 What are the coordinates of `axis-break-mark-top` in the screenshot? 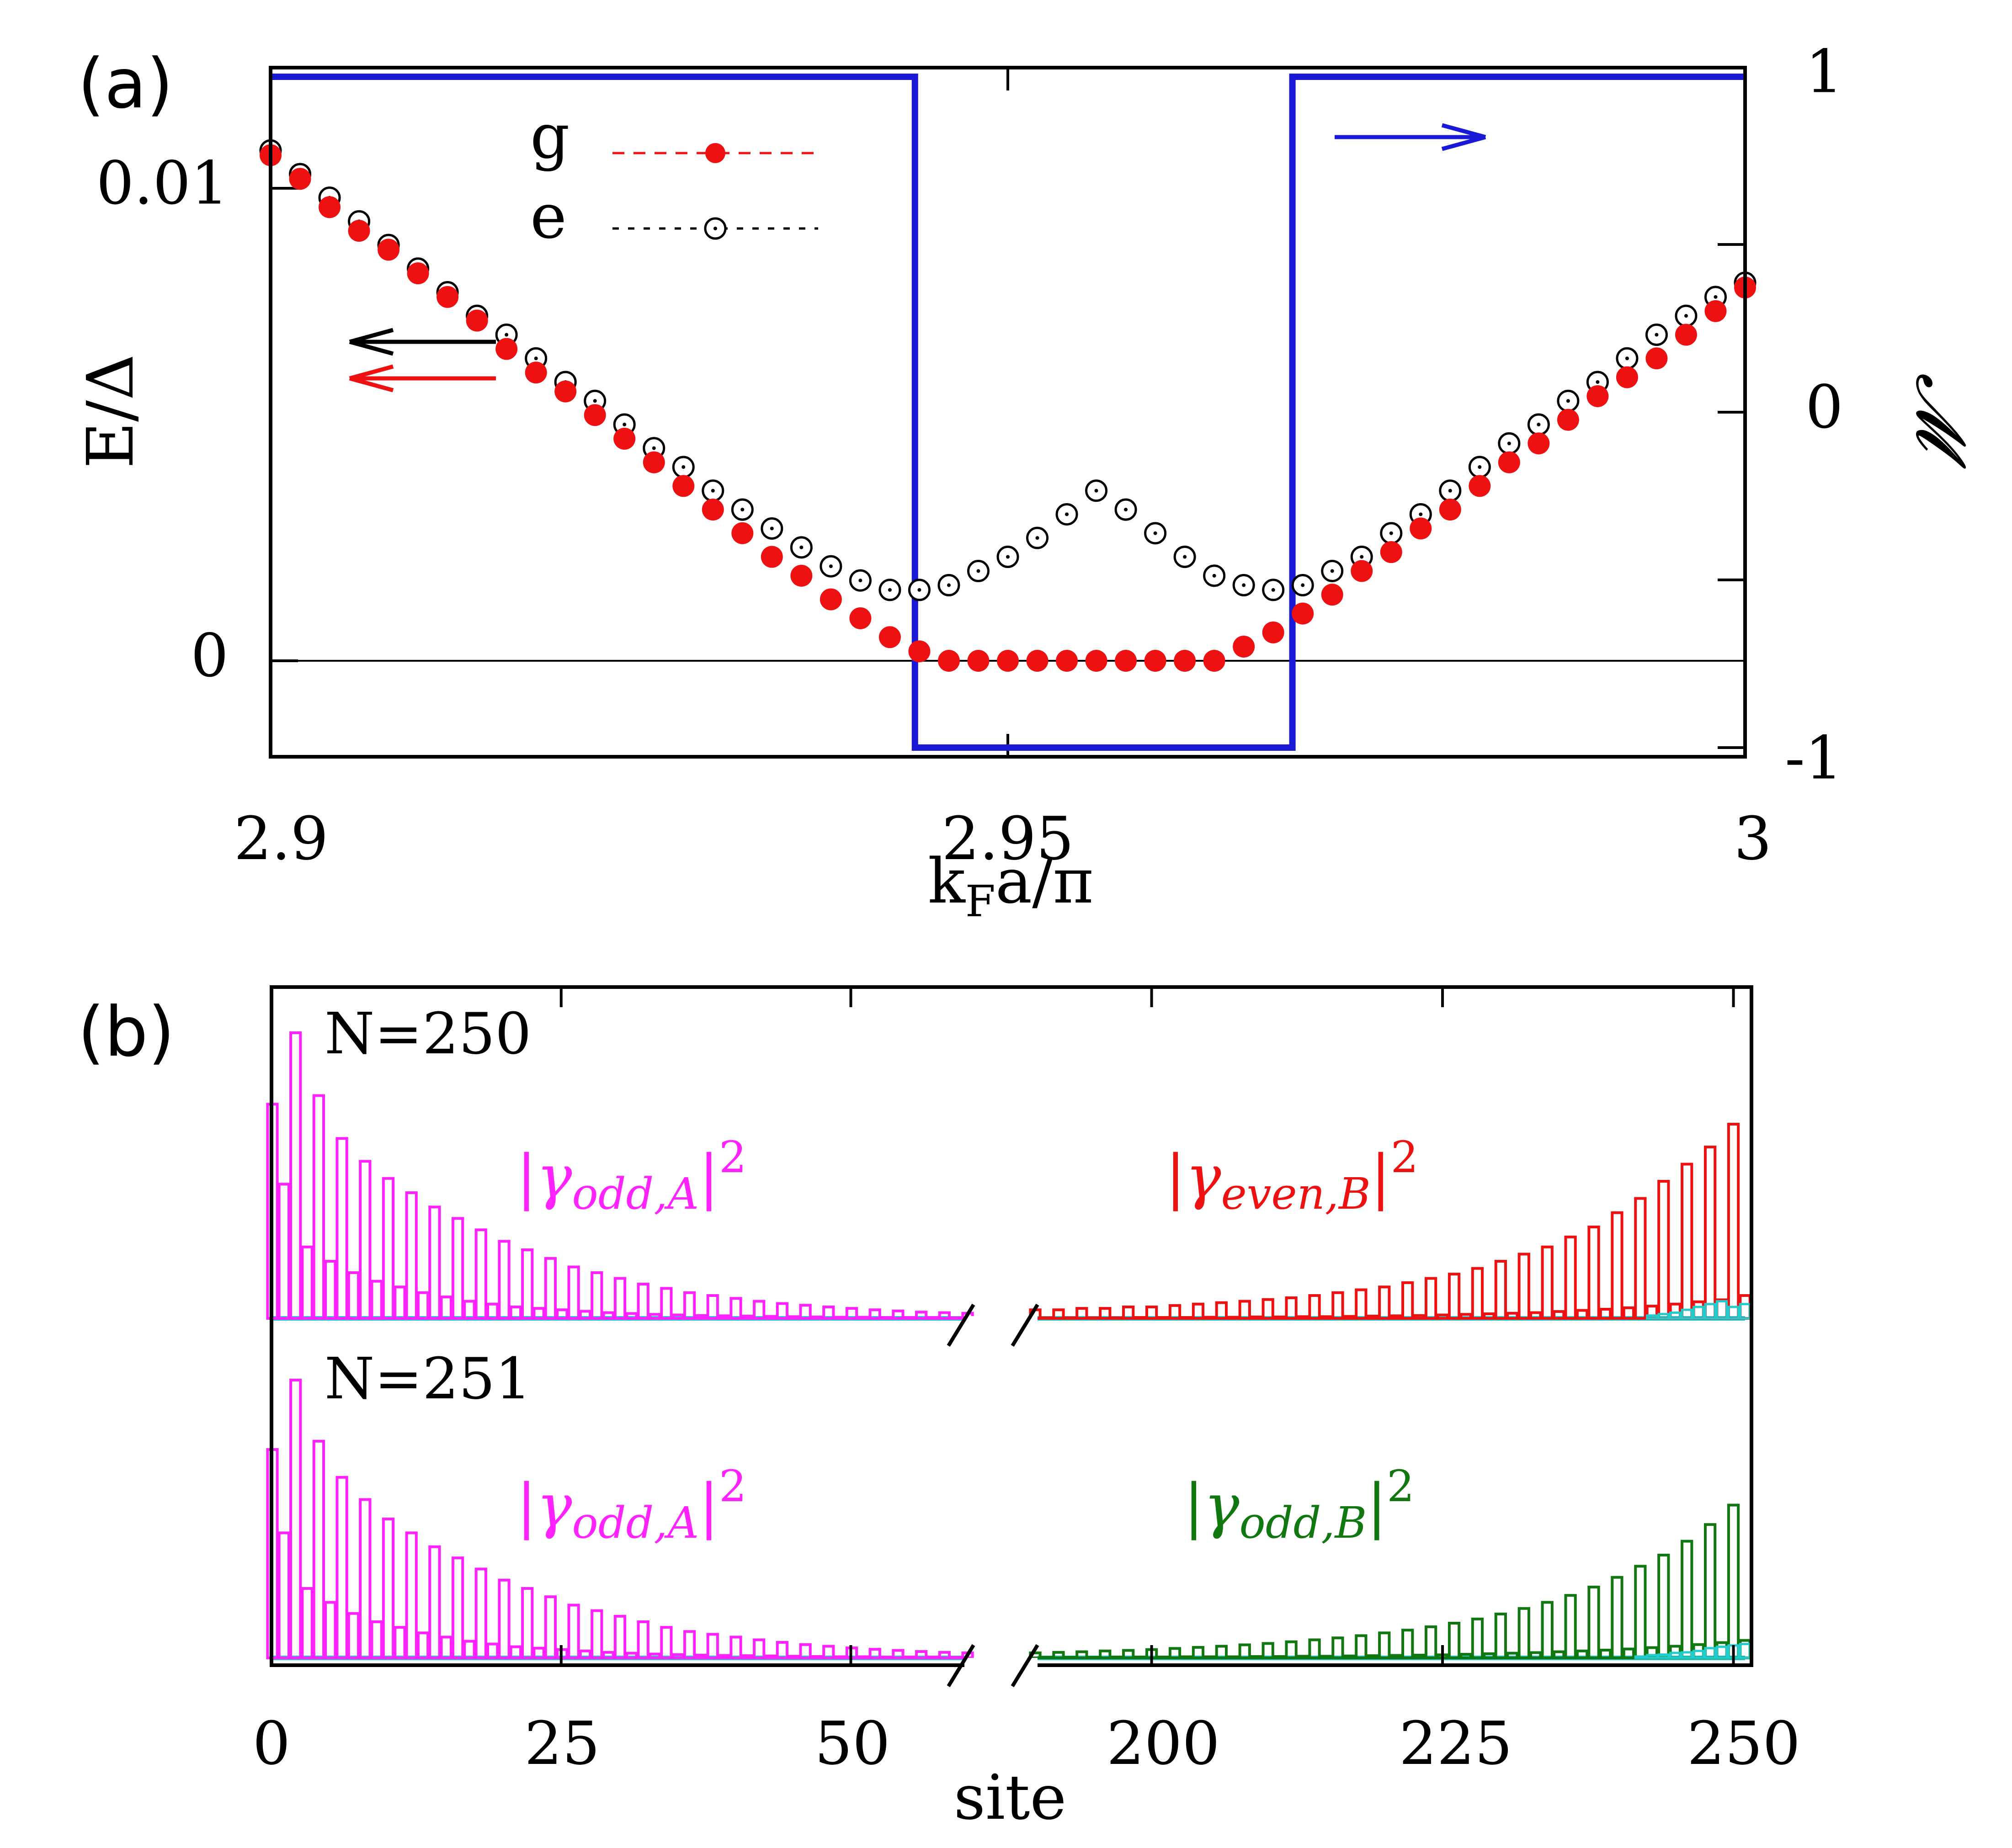 It's located at (993, 1325).